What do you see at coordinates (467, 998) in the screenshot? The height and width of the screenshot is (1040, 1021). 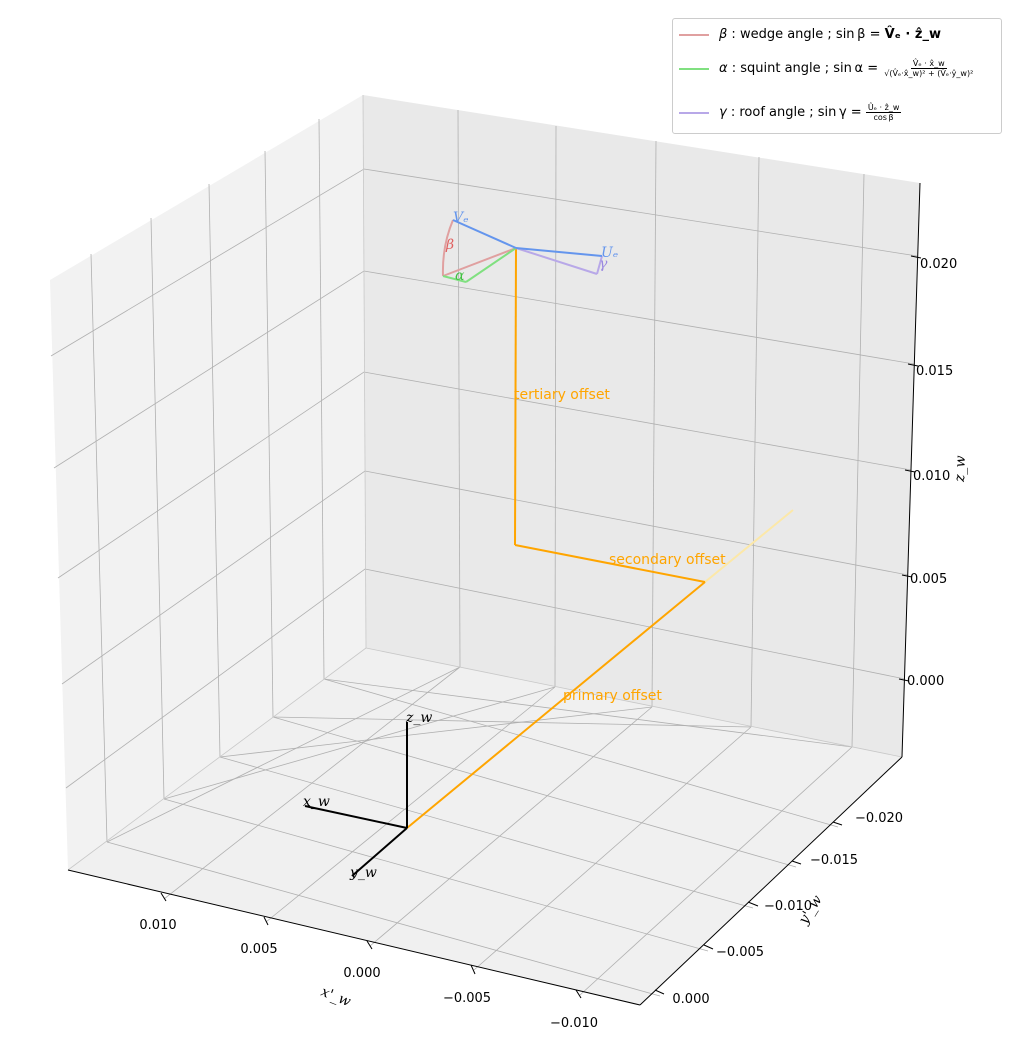 I see `x-tick-label: −0.005` at bounding box center [467, 998].